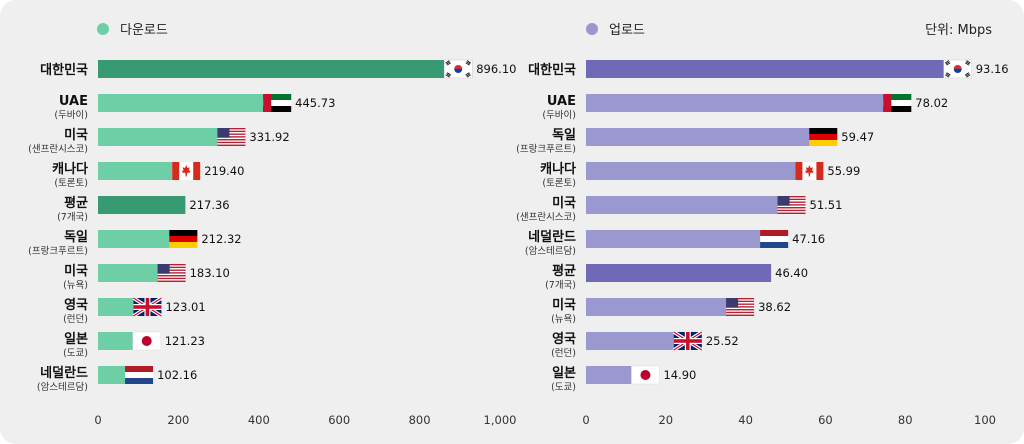  Describe the element at coordinates (958, 30) in the screenshot. I see `unit-label: 단위: Mbps` at that location.